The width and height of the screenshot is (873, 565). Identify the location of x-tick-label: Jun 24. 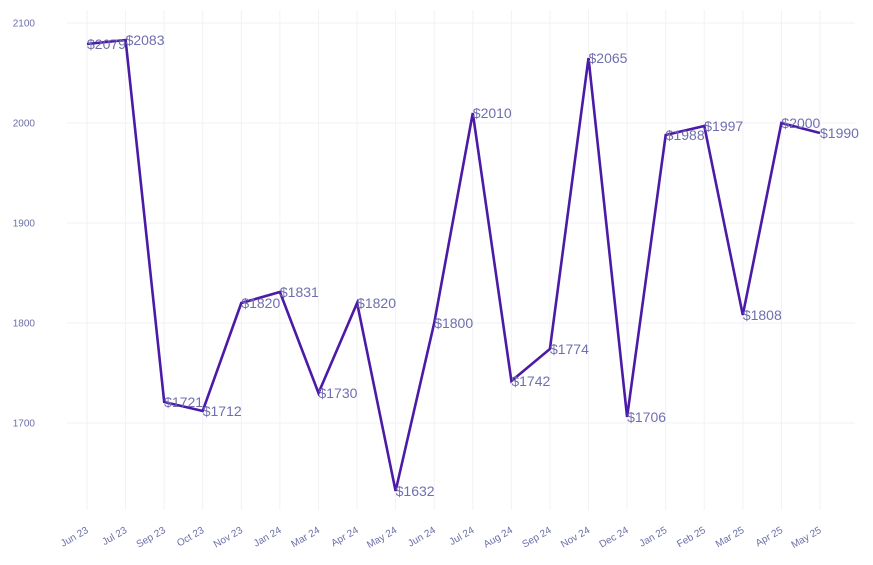
(422, 537).